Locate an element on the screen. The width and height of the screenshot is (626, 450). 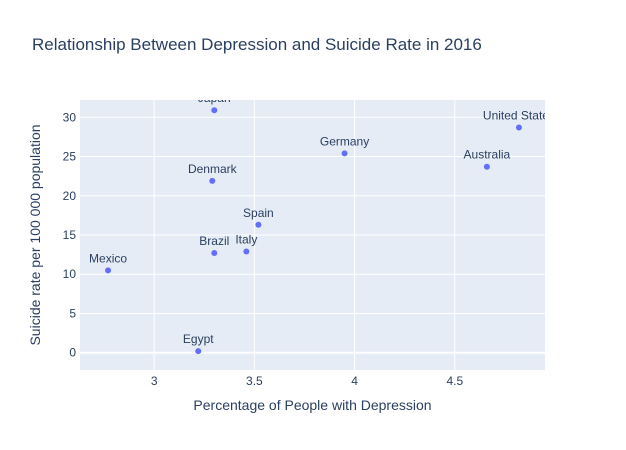
point-label: Australia is located at coordinates (487, 155).